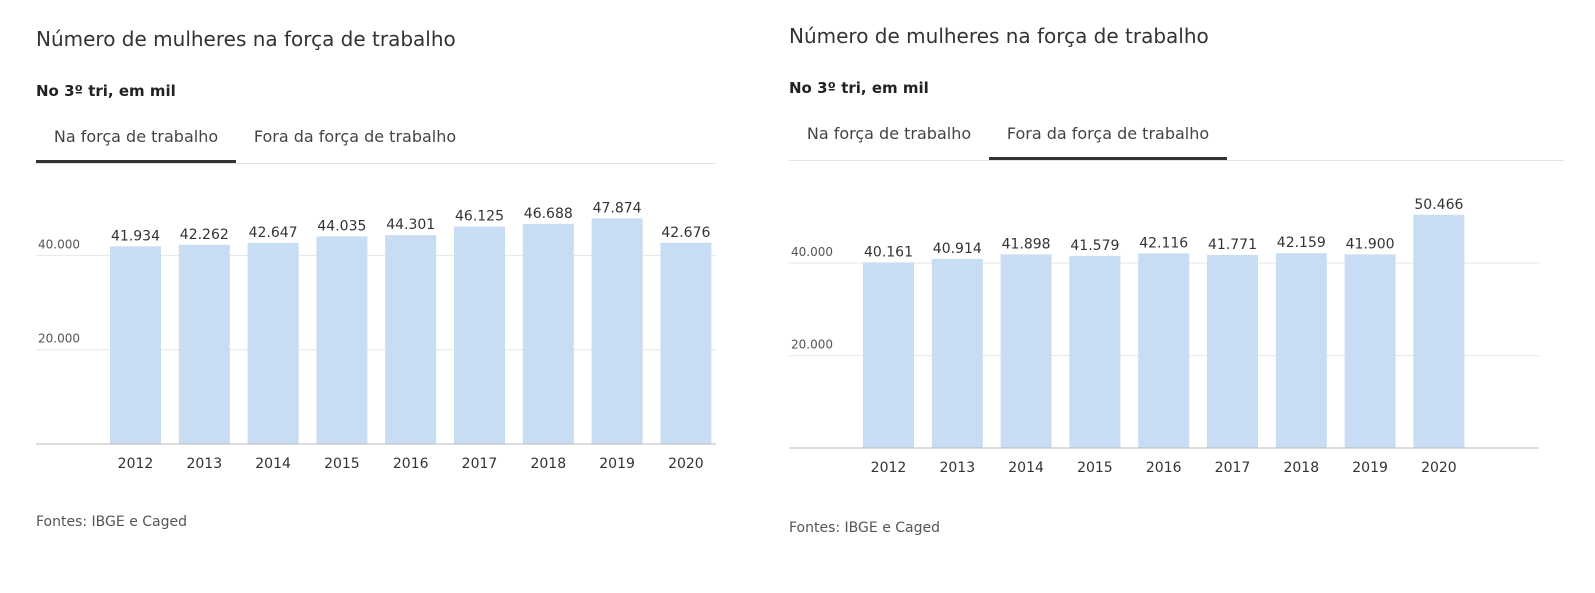  Describe the element at coordinates (1370, 244) in the screenshot. I see `data-label: 41.900` at that location.